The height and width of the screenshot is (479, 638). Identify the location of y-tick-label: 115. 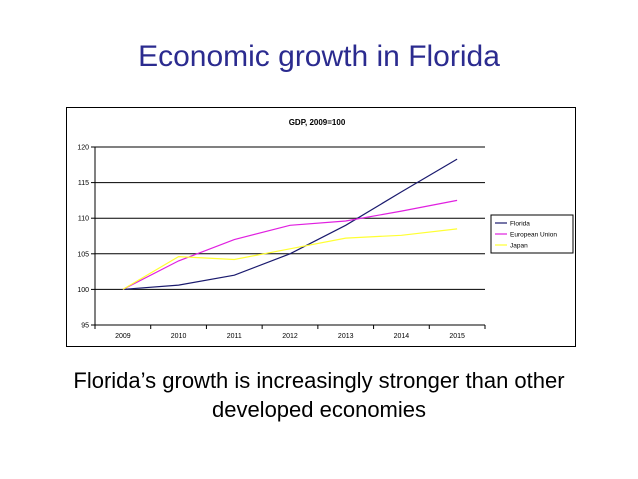
(83, 183).